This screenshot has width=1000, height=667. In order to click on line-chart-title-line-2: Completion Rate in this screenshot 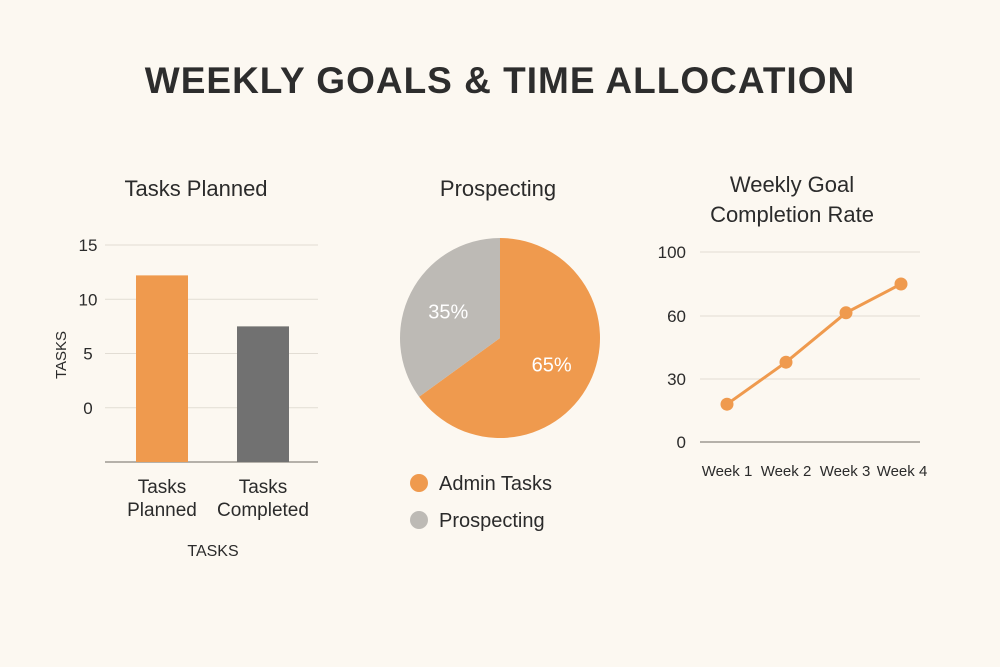, I will do `click(792, 214)`.